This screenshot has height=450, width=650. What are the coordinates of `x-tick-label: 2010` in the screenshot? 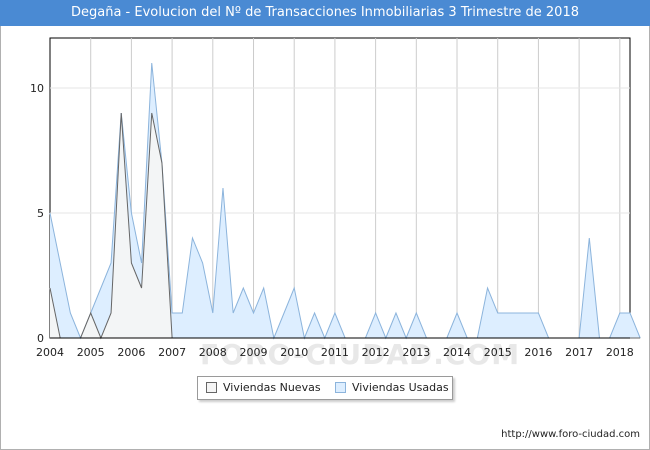 It's located at (294, 352).